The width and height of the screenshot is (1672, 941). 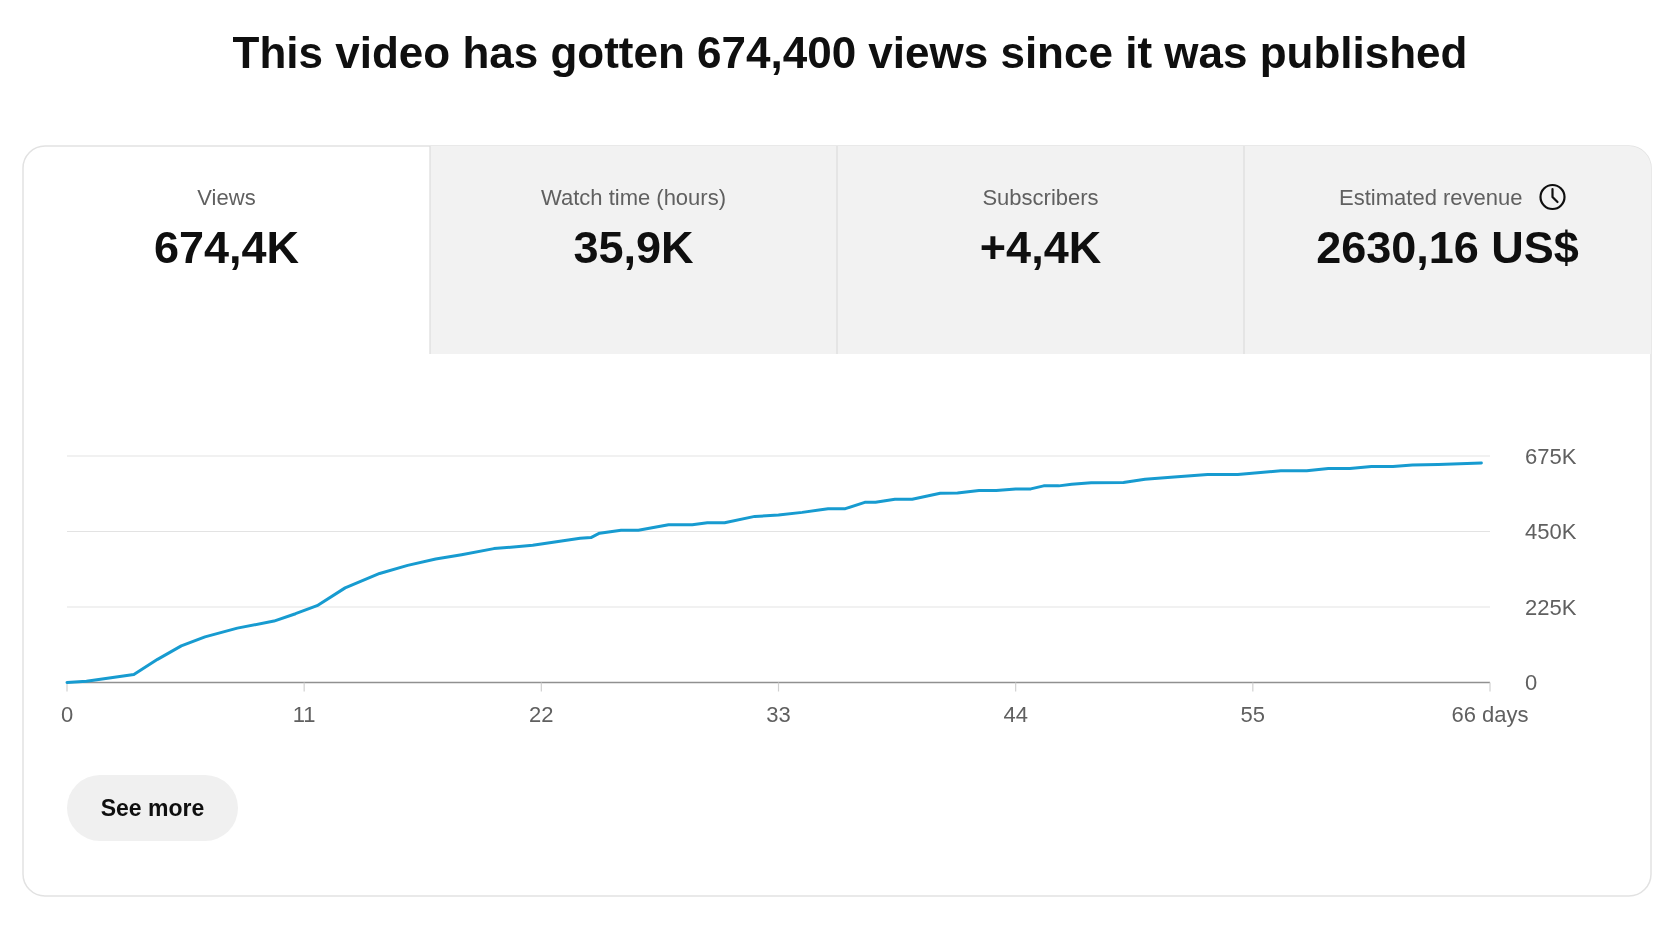 What do you see at coordinates (541, 714) in the screenshot?
I see `x-tick-label: 22` at bounding box center [541, 714].